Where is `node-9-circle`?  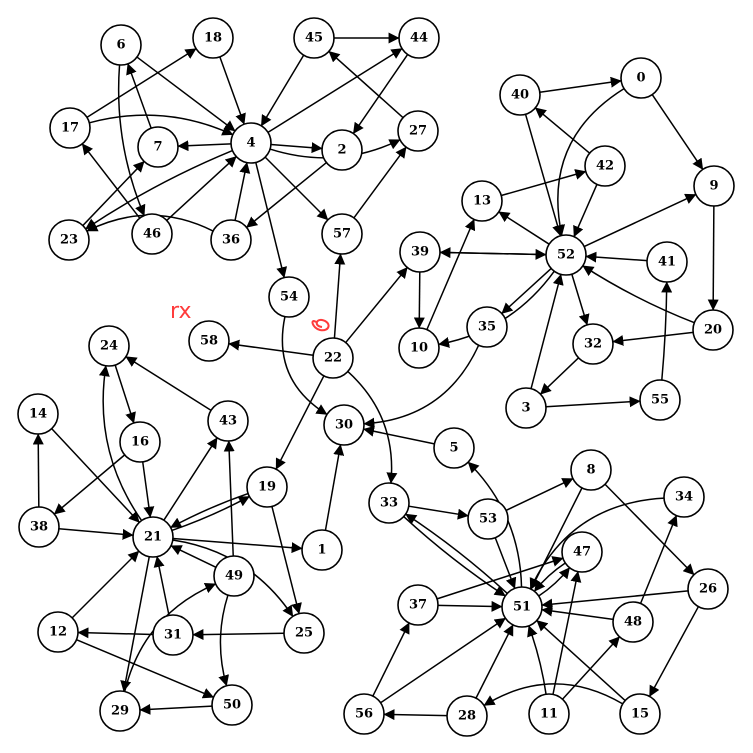 node-9-circle is located at coordinates (714, 186).